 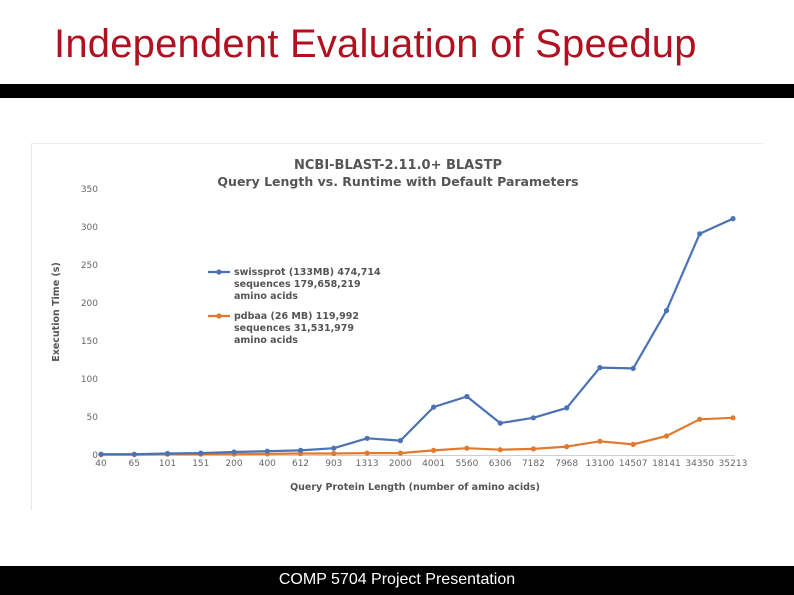 What do you see at coordinates (633, 464) in the screenshot?
I see `x-tick-label: 14507` at bounding box center [633, 464].